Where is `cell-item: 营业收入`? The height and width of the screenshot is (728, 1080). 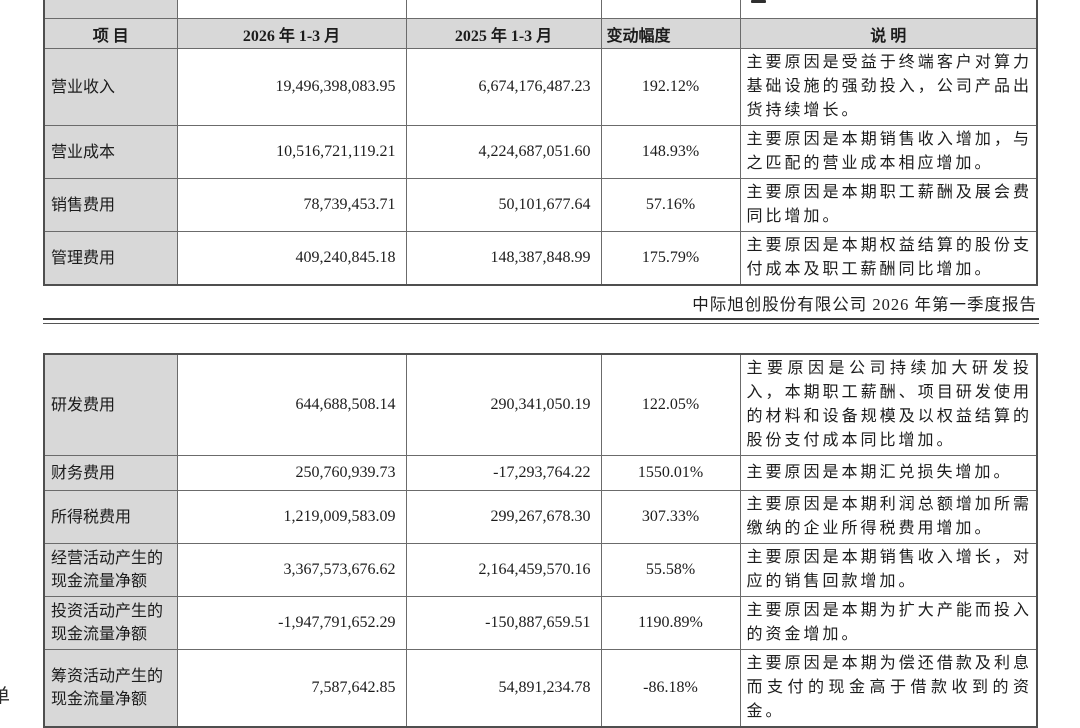 cell-item: 营业收入 is located at coordinates (110, 87).